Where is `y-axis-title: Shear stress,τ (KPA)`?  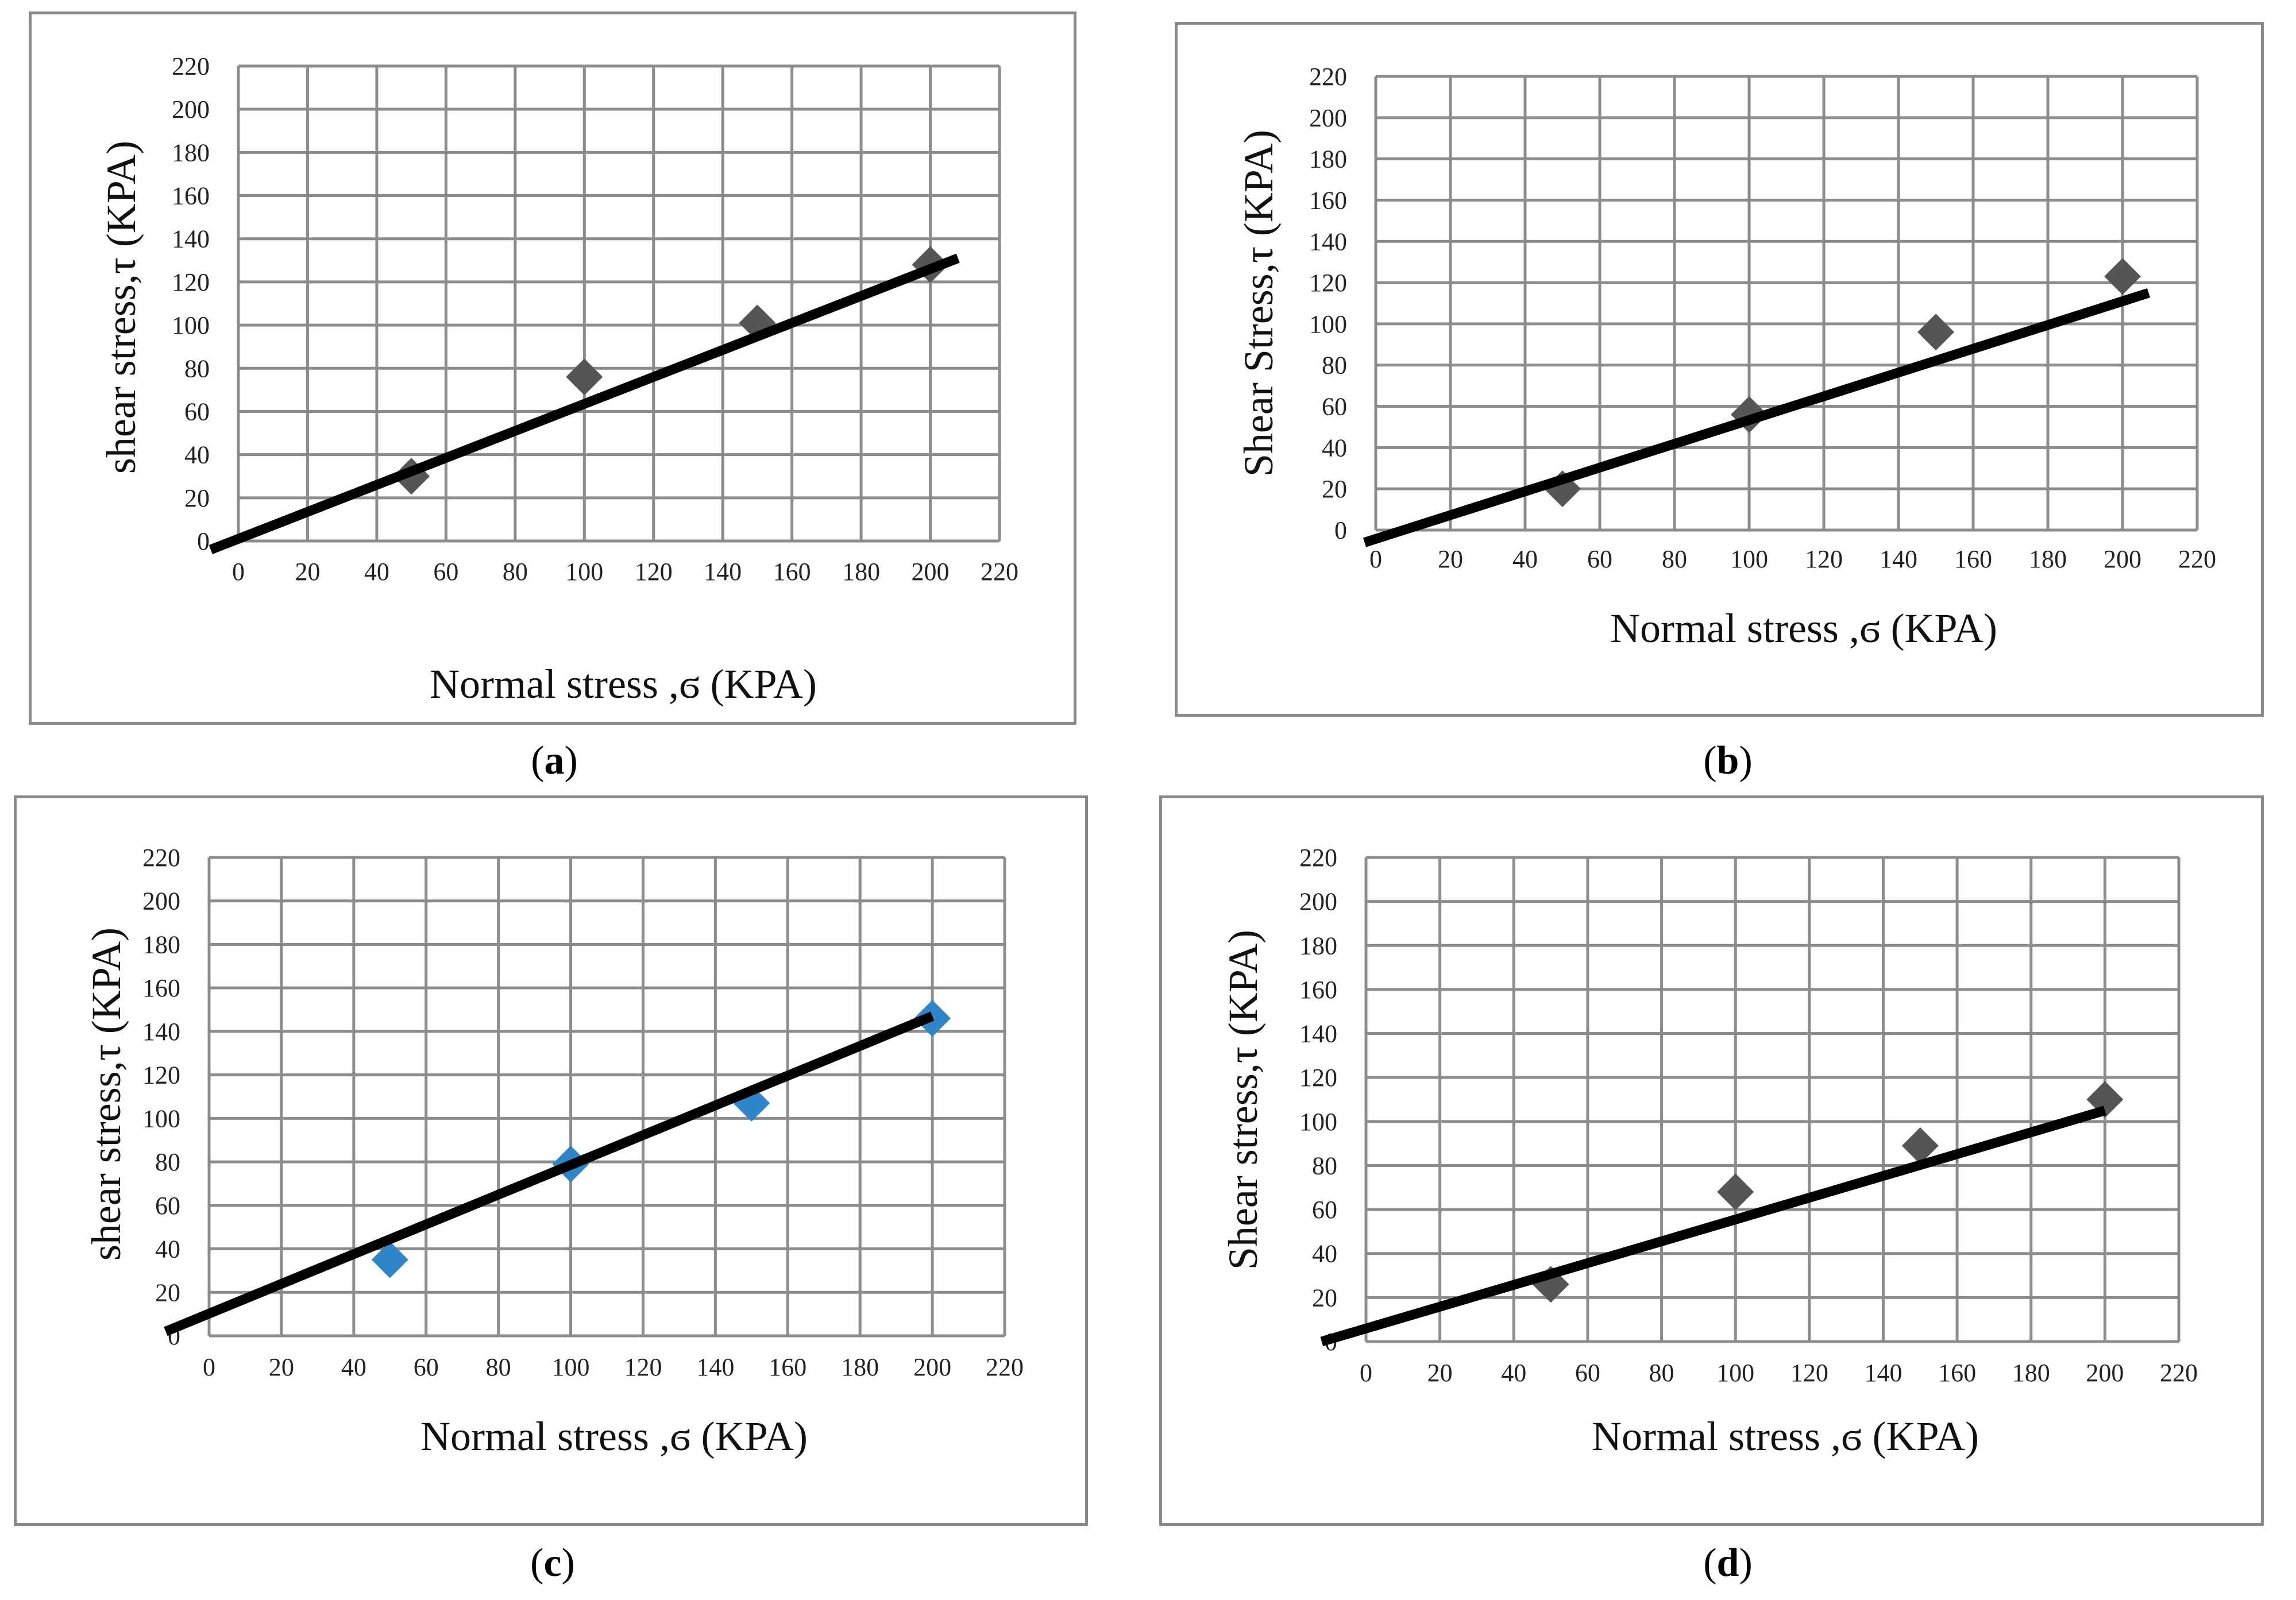 y-axis-title: Shear stress,τ (KPA) is located at coordinates (1243, 1100).